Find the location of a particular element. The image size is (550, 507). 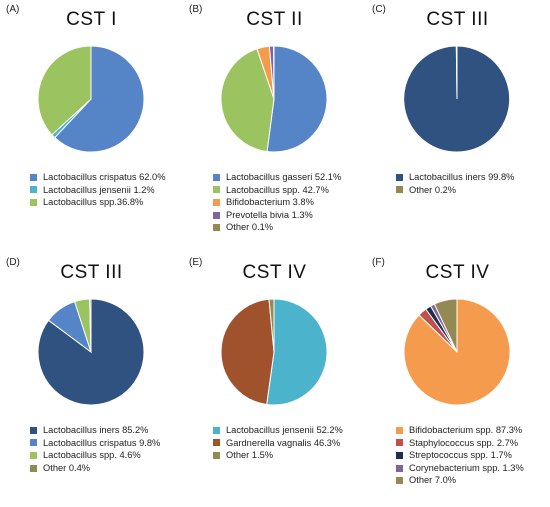

legend-label: Other 0.4% is located at coordinates (67, 467).